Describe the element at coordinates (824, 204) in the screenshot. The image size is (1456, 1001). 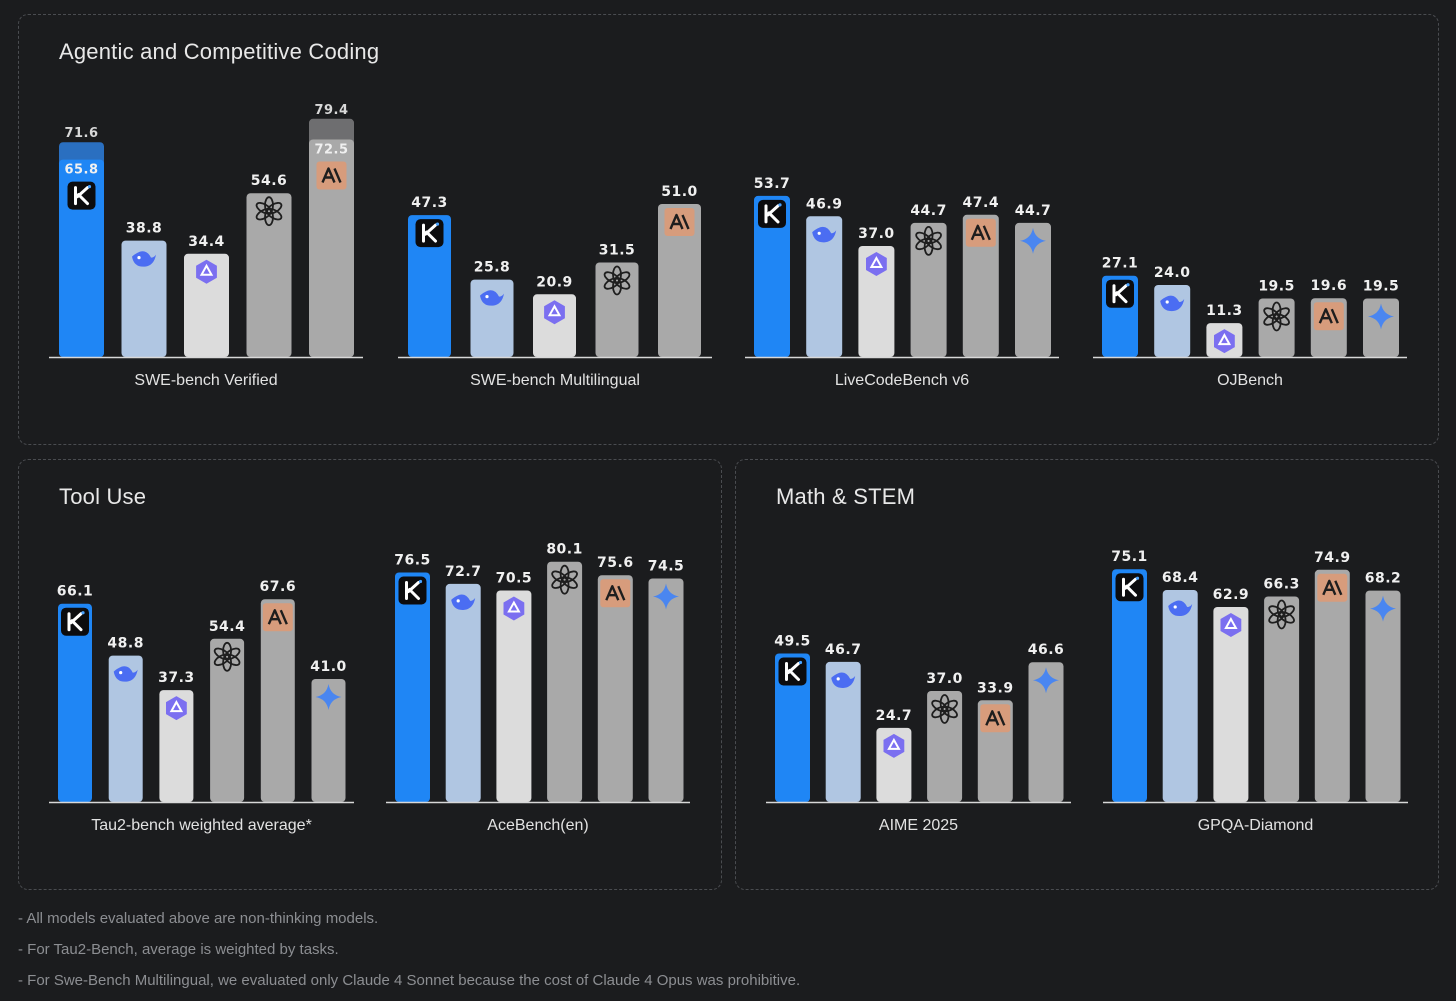
I see `bar-value-label: 46.9` at that location.